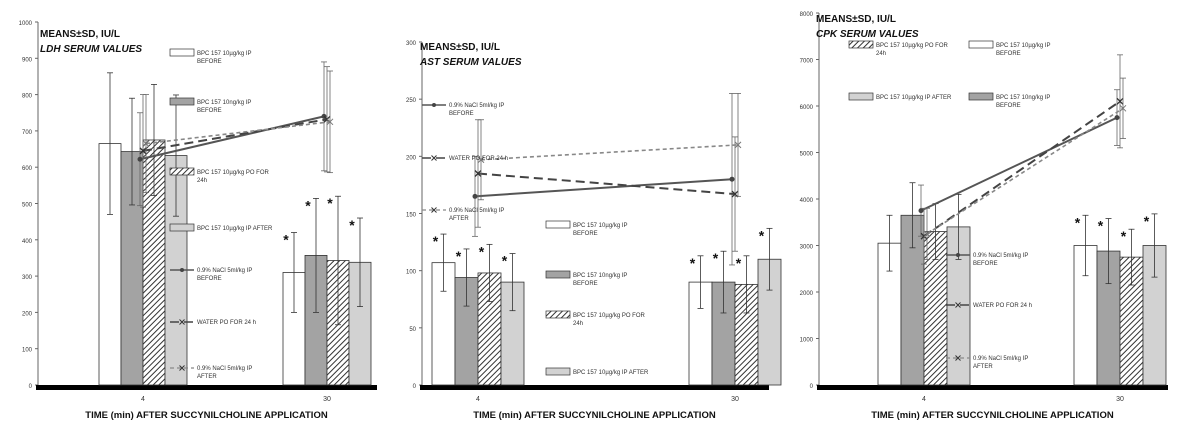 The width and height of the screenshot is (1179, 432). I want to click on y-tick-label: 400, so click(27, 242).